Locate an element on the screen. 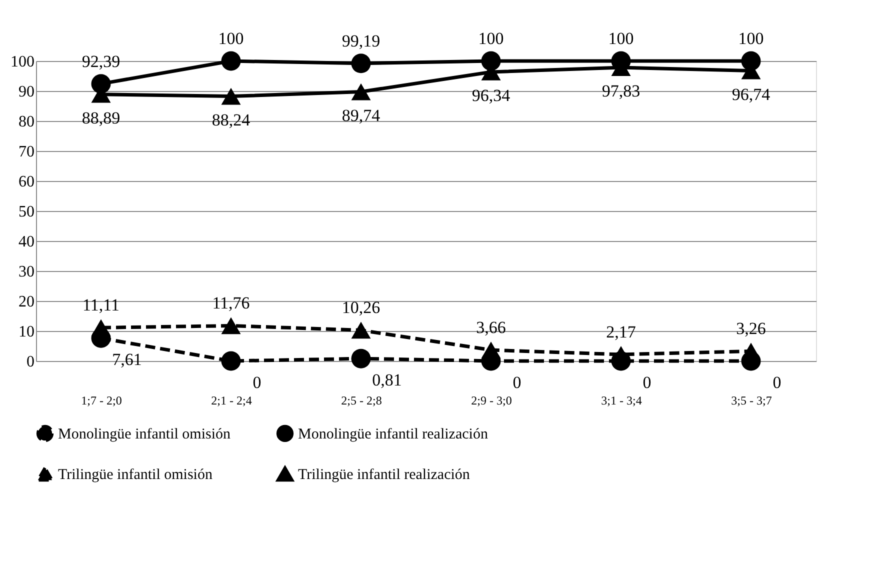  data-label: 0,81 is located at coordinates (387, 380).